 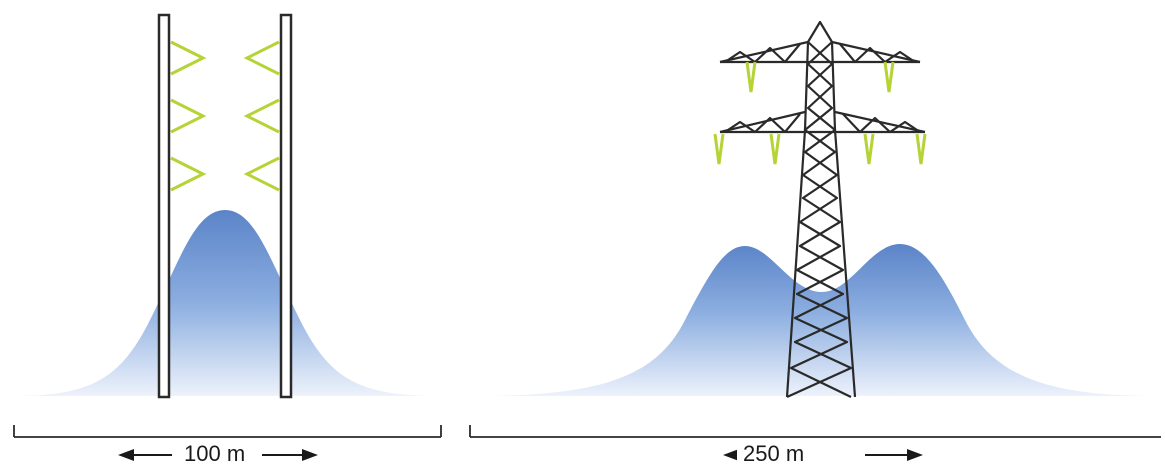 I want to click on right-scale-label: 250 m, so click(x=774, y=454).